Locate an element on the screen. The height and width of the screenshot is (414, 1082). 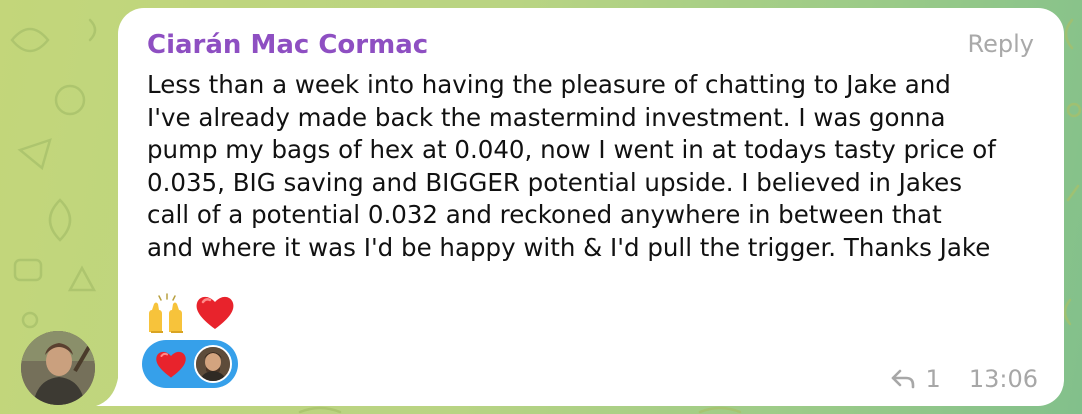
avatar-photo-icon is located at coordinates (58, 368).